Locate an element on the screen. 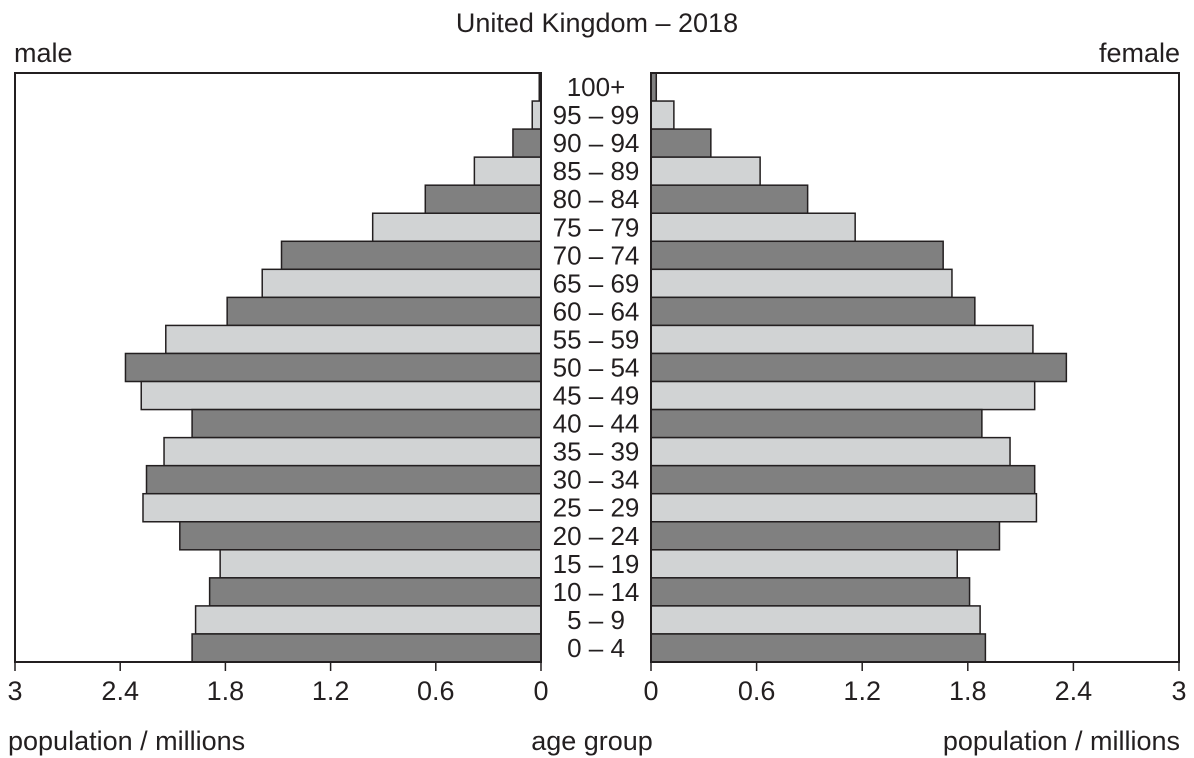 This screenshot has height=758, width=1194. male-x-axis-label: population / millions is located at coordinates (126, 741).